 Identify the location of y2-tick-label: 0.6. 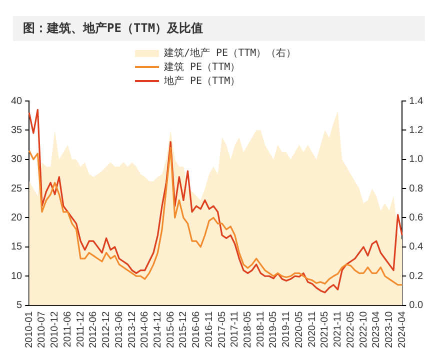
(416, 218).